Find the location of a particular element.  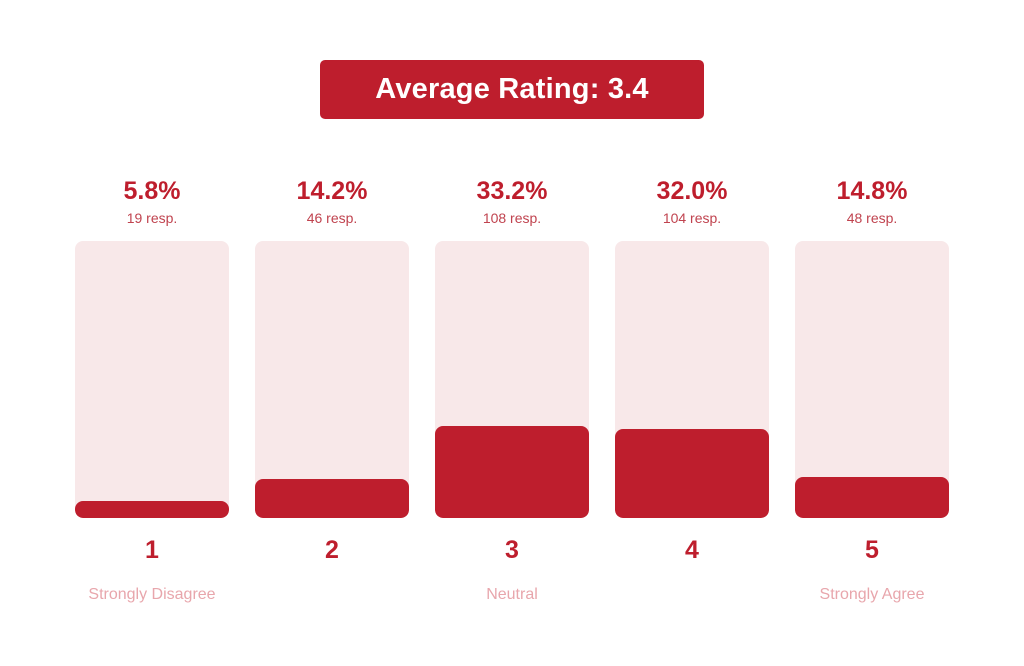

rating-value-label: 1 is located at coordinates (152, 550).